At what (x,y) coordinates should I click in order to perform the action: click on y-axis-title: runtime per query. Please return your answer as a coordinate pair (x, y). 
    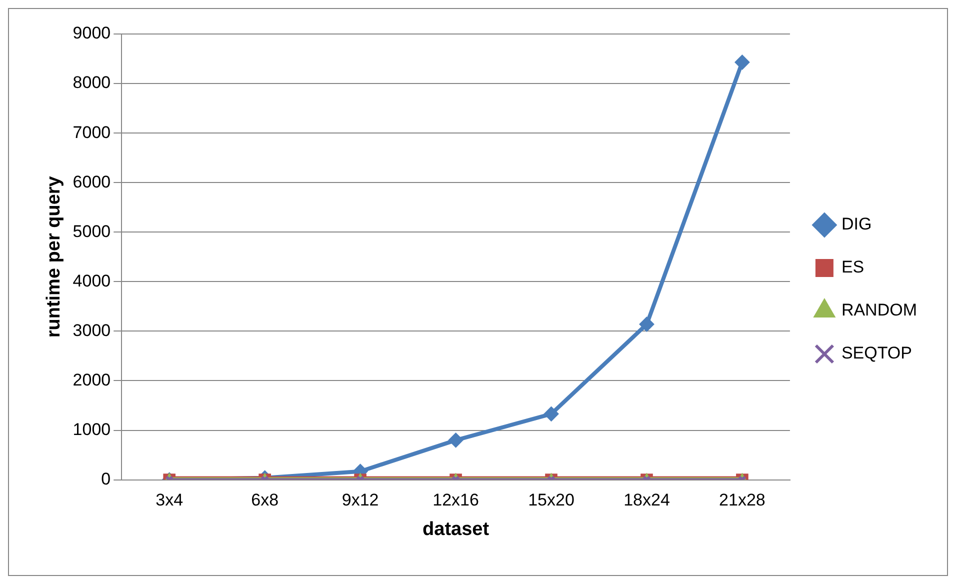
    Looking at the image, I should click on (54, 257).